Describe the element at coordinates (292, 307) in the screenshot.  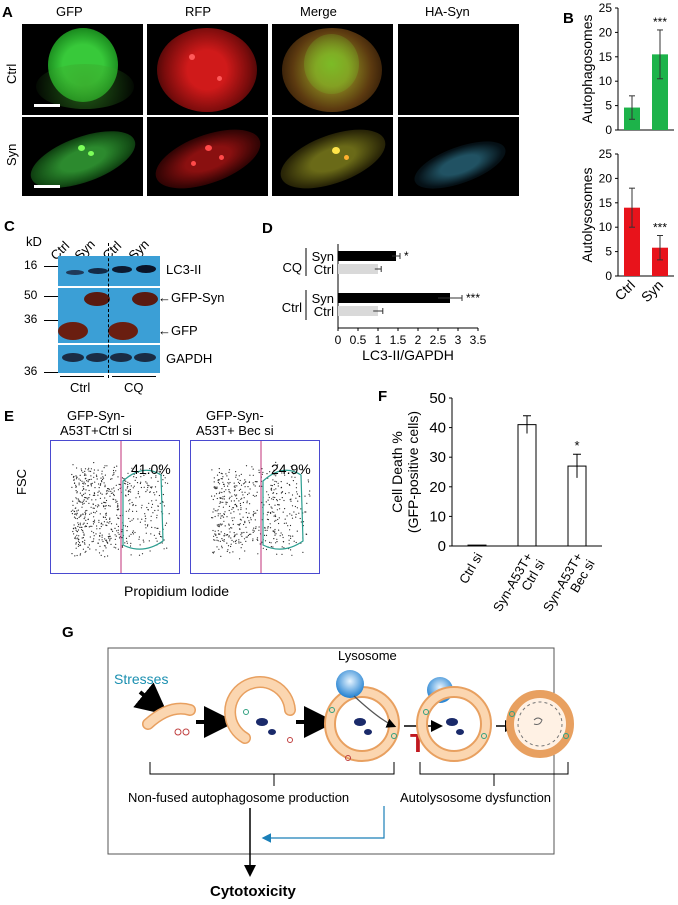
I see `group-label: Ctrl` at that location.